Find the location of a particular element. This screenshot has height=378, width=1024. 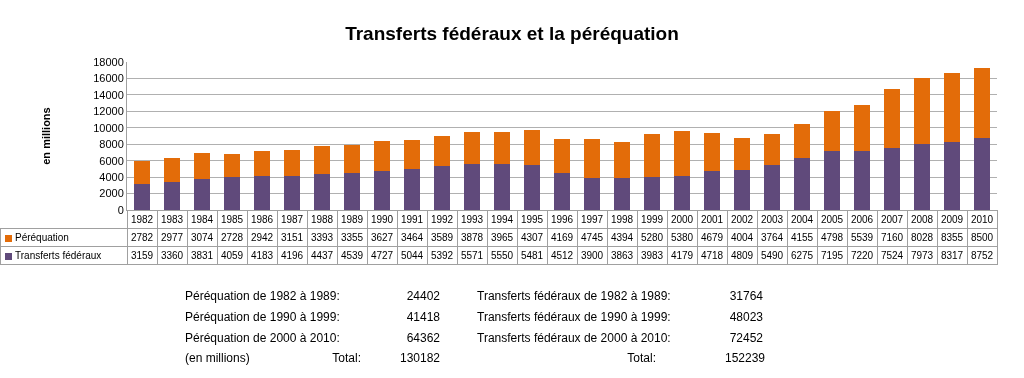

x-tick-label: 1994 is located at coordinates (502, 219).